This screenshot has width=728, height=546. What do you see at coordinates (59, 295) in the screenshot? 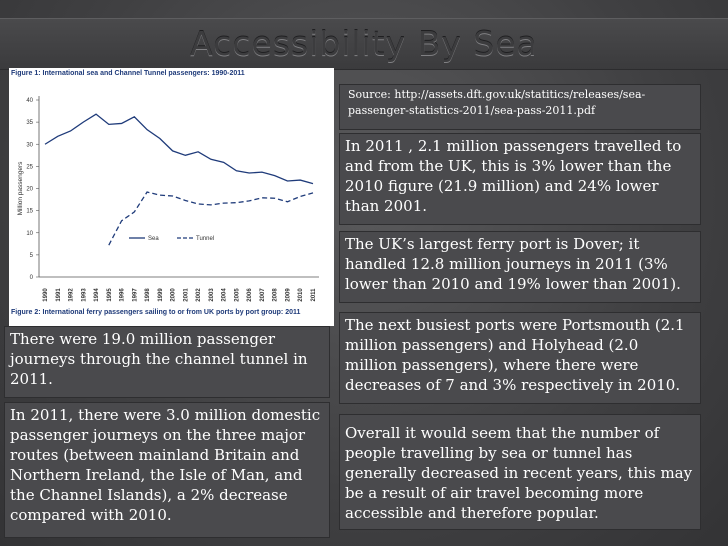
I see `x-tick-label: 1991` at bounding box center [59, 295].